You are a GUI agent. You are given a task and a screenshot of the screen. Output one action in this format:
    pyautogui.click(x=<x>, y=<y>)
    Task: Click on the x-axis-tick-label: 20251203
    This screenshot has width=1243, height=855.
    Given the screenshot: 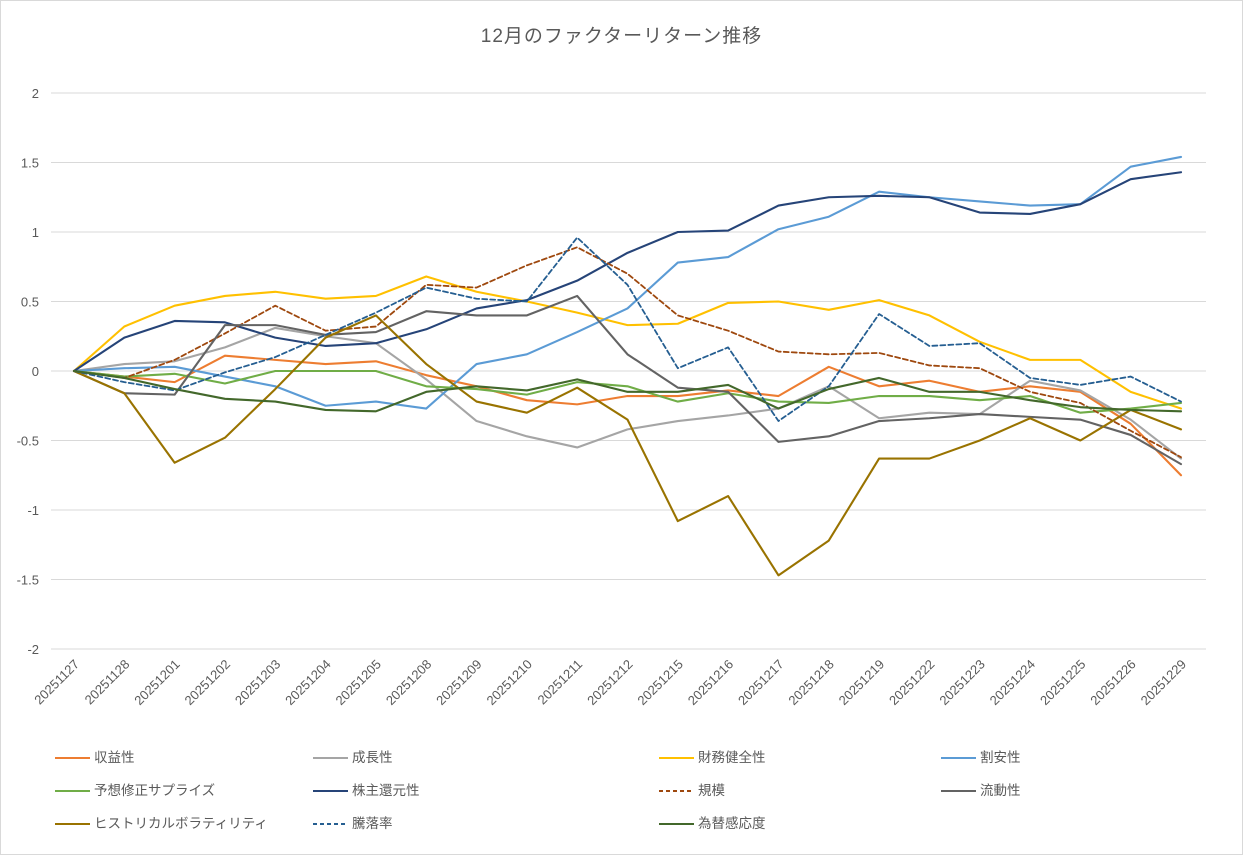 What is the action you would take?
    pyautogui.click(x=258, y=683)
    